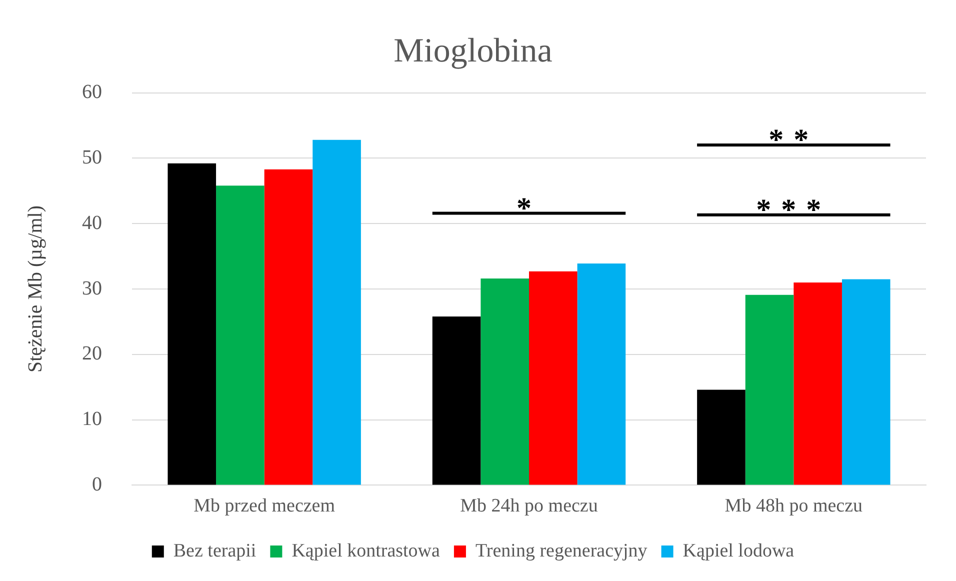 This screenshot has width=956, height=581. I want to click on x-tick-label: Mb przed meczem, so click(265, 506).